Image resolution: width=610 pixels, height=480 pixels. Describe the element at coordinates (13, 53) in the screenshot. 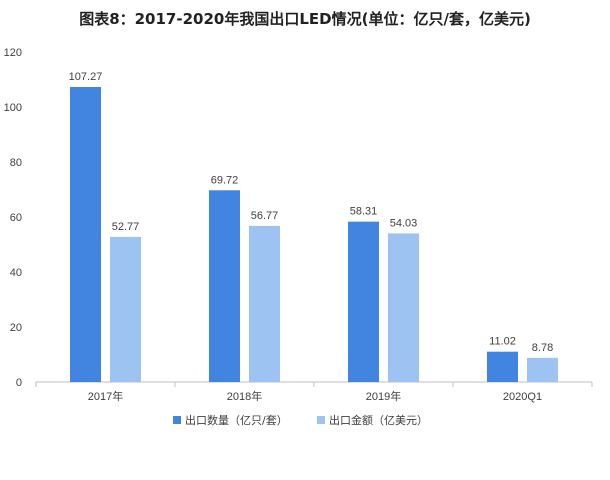

I see `y-tick-label: 120` at that location.